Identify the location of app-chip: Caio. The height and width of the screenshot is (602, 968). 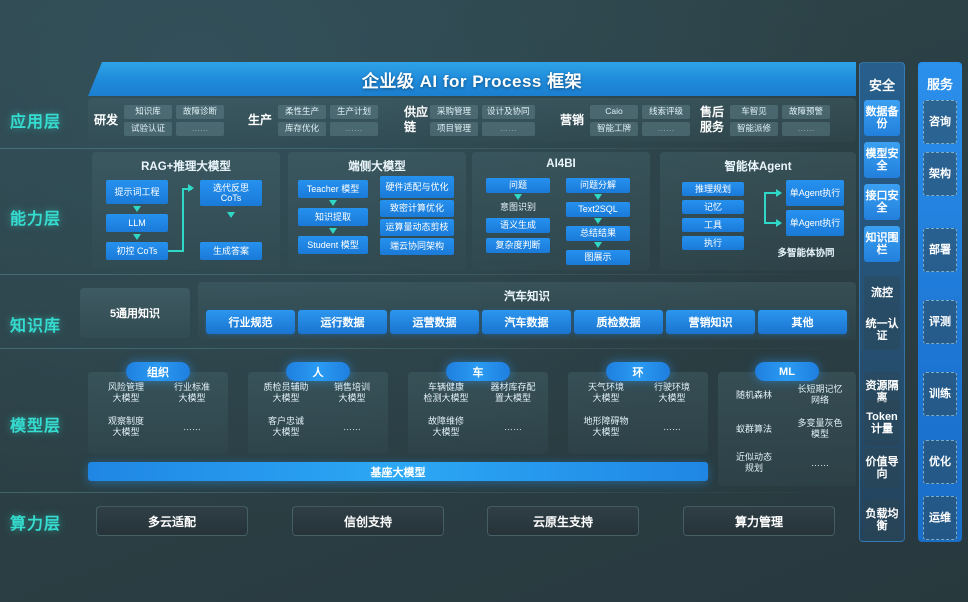
(614, 111).